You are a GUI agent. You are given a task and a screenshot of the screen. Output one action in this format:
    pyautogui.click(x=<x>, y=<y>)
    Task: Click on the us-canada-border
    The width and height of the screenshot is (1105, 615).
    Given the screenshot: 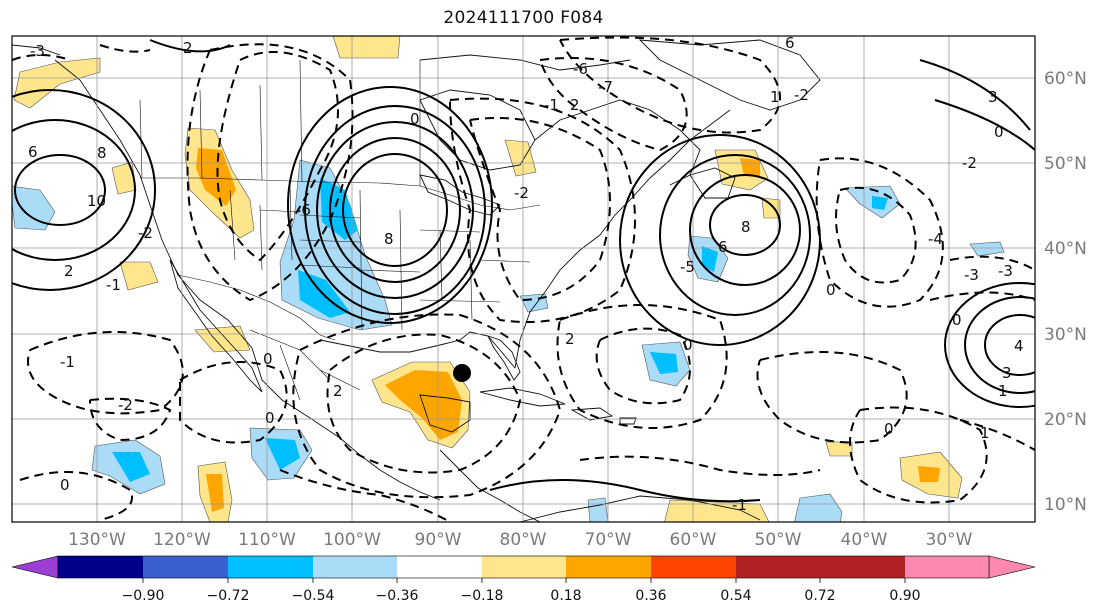 What is the action you would take?
    pyautogui.click(x=340, y=194)
    